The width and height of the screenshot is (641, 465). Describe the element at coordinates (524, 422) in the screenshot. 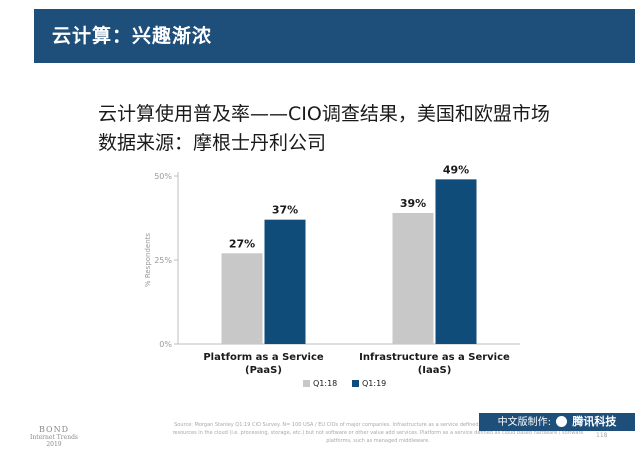

I see `credit-prefix: 中文版制作:` at that location.